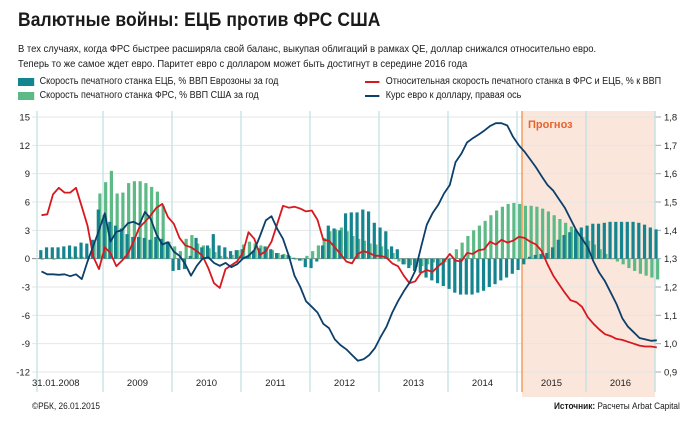 The width and height of the screenshot is (700, 429). I want to click on legend-swatch-eurusd, so click(372, 96).